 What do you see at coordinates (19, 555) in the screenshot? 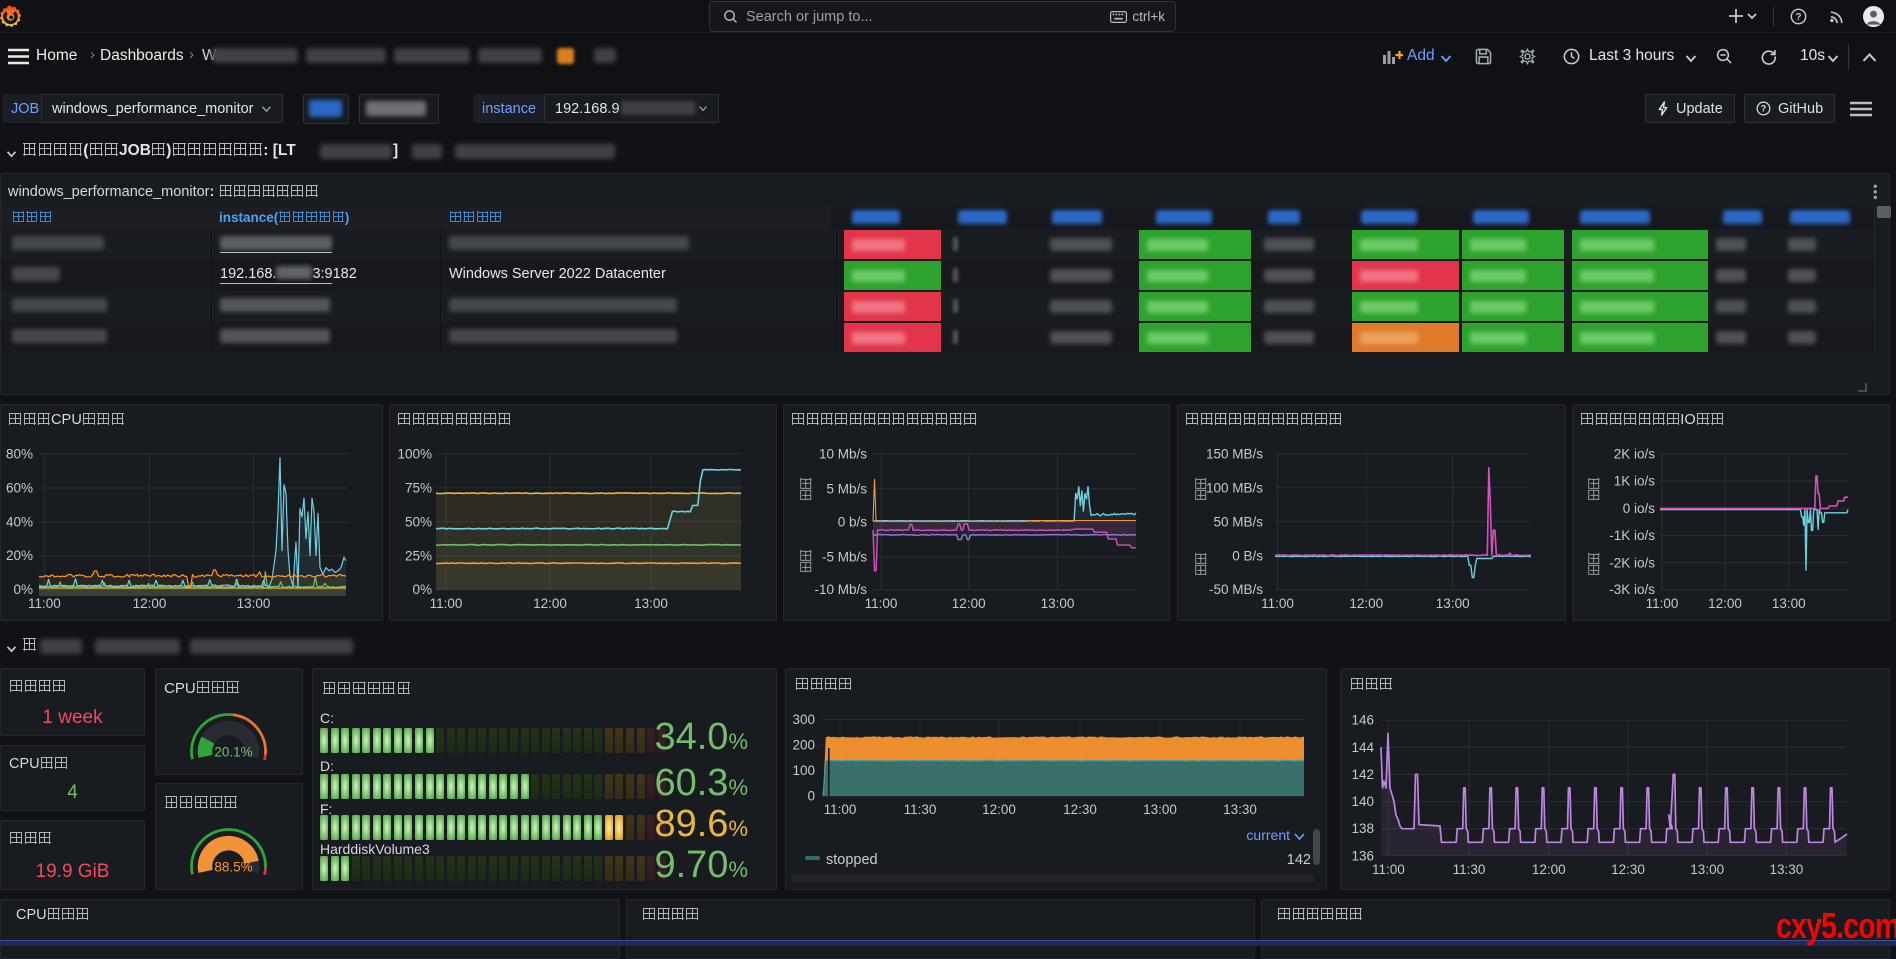
I see `svg-text: 20%` at bounding box center [19, 555].